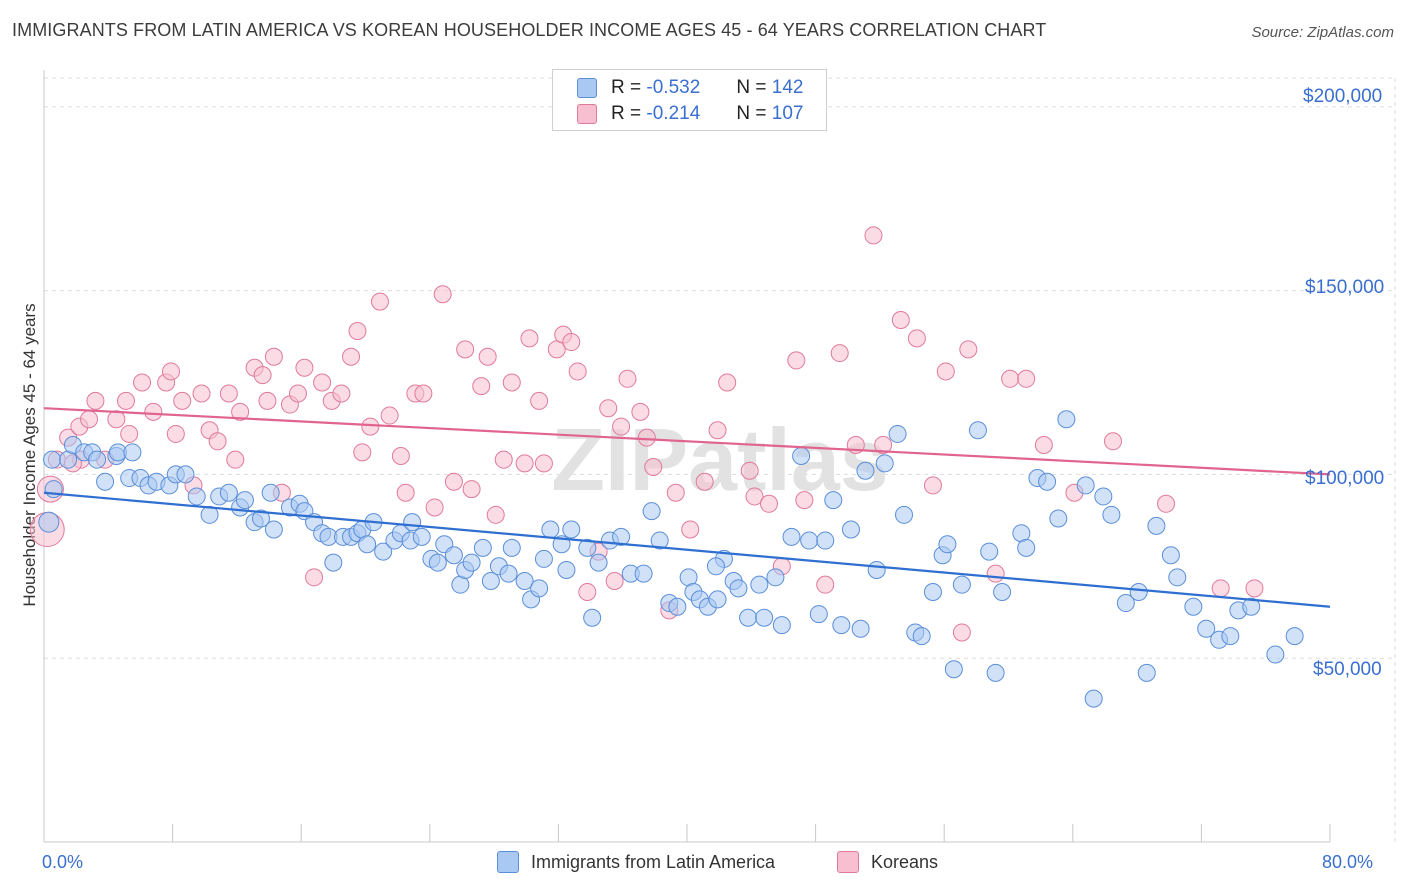 The width and height of the screenshot is (1406, 892). I want to click on correlation-legend: R = -0.532 N = 142 R = -0.214 N = 107, so click(689, 100).